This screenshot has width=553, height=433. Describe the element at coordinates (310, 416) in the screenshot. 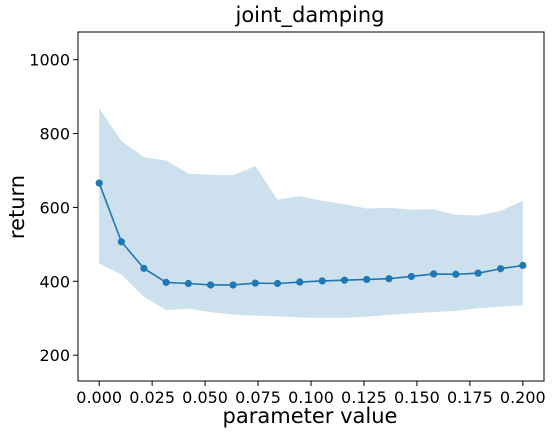

I see `x-axis-label: parameter value` at that location.